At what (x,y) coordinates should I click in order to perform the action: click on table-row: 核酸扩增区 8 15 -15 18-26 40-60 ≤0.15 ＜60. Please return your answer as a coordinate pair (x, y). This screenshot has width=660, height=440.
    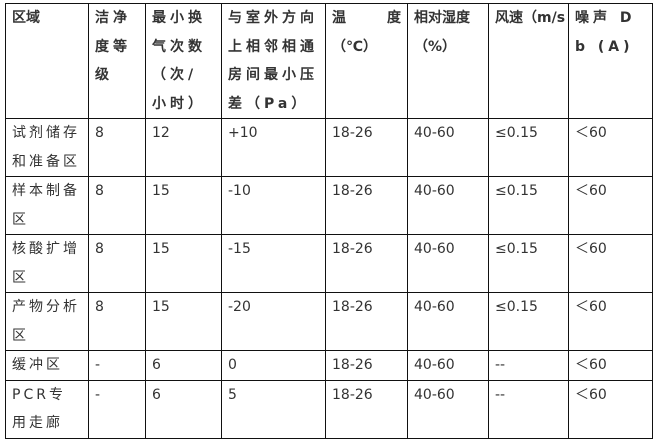
    Looking at the image, I should click on (329, 263).